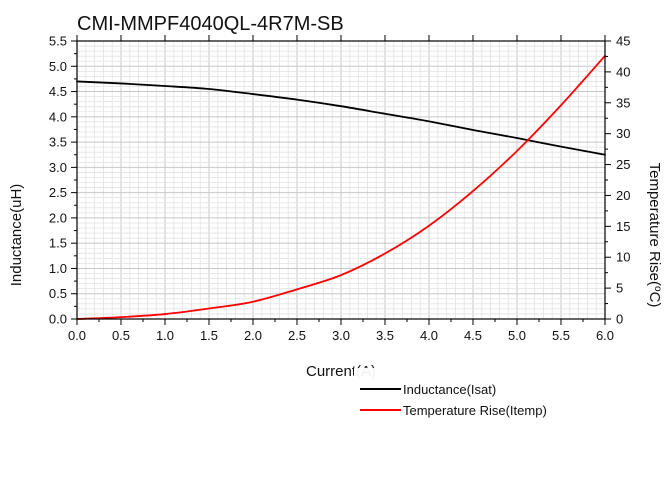 The image size is (671, 493). Describe the element at coordinates (654, 300) in the screenshot. I see `right-axis-title-suffix: C)` at that location.